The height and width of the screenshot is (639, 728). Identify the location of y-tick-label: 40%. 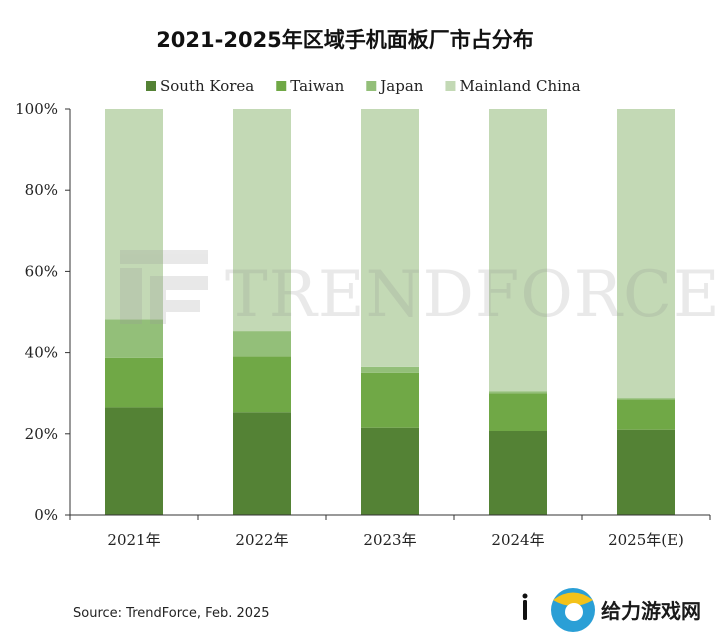
(41, 353).